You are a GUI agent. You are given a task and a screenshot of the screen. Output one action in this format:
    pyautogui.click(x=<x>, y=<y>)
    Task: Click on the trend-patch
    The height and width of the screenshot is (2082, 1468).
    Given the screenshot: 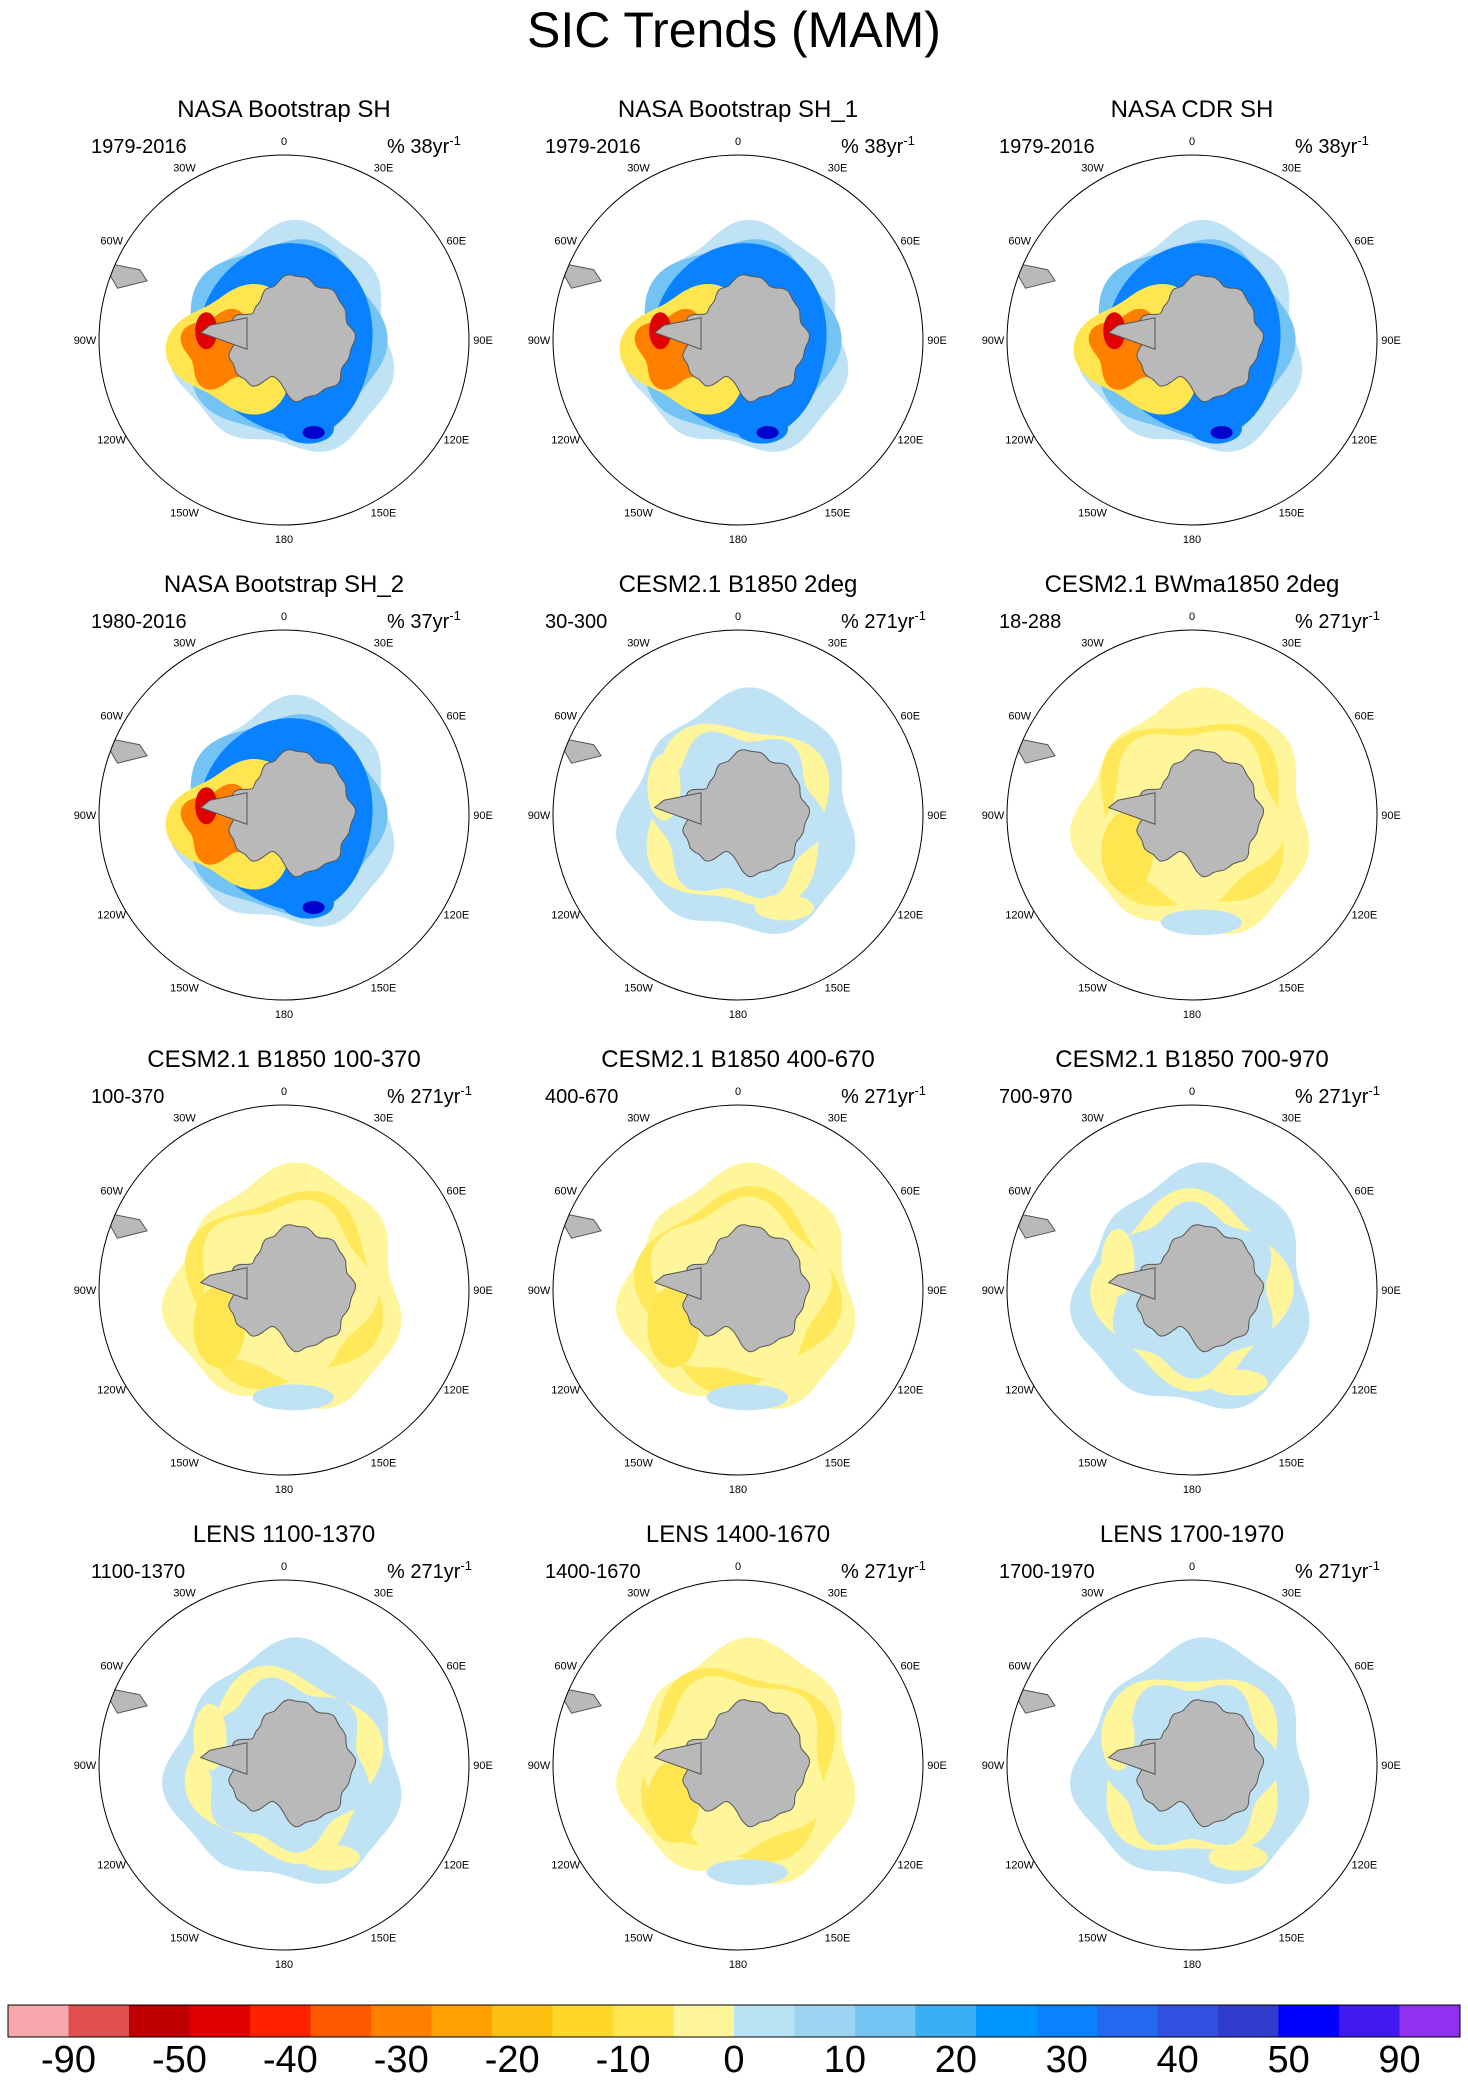 What is the action you would take?
    pyautogui.click(x=784, y=907)
    